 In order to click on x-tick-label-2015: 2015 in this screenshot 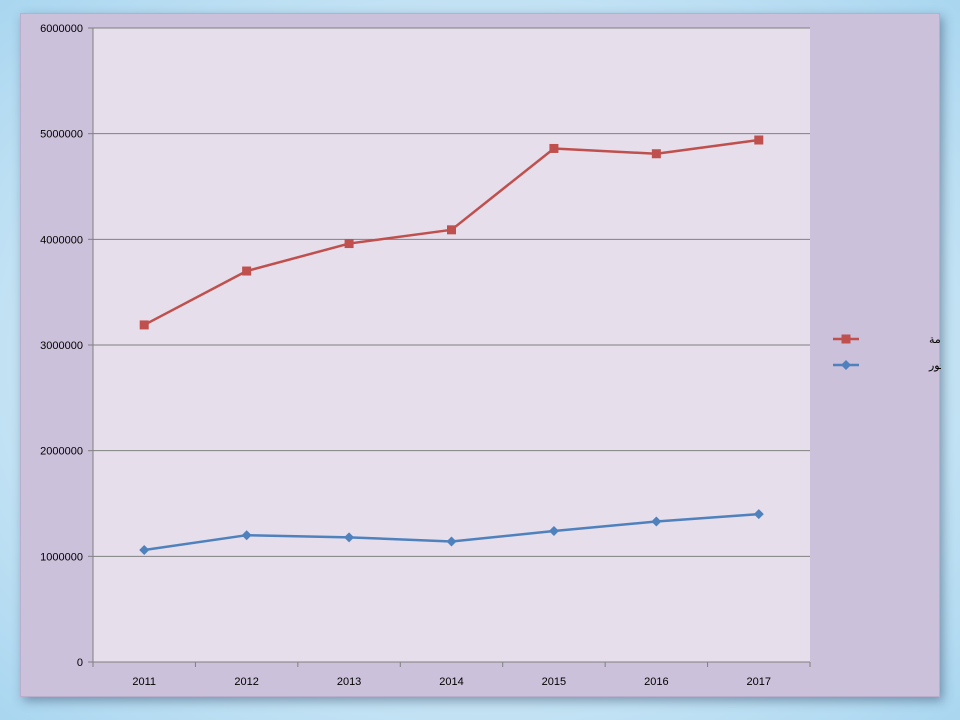, I will do `click(554, 682)`.